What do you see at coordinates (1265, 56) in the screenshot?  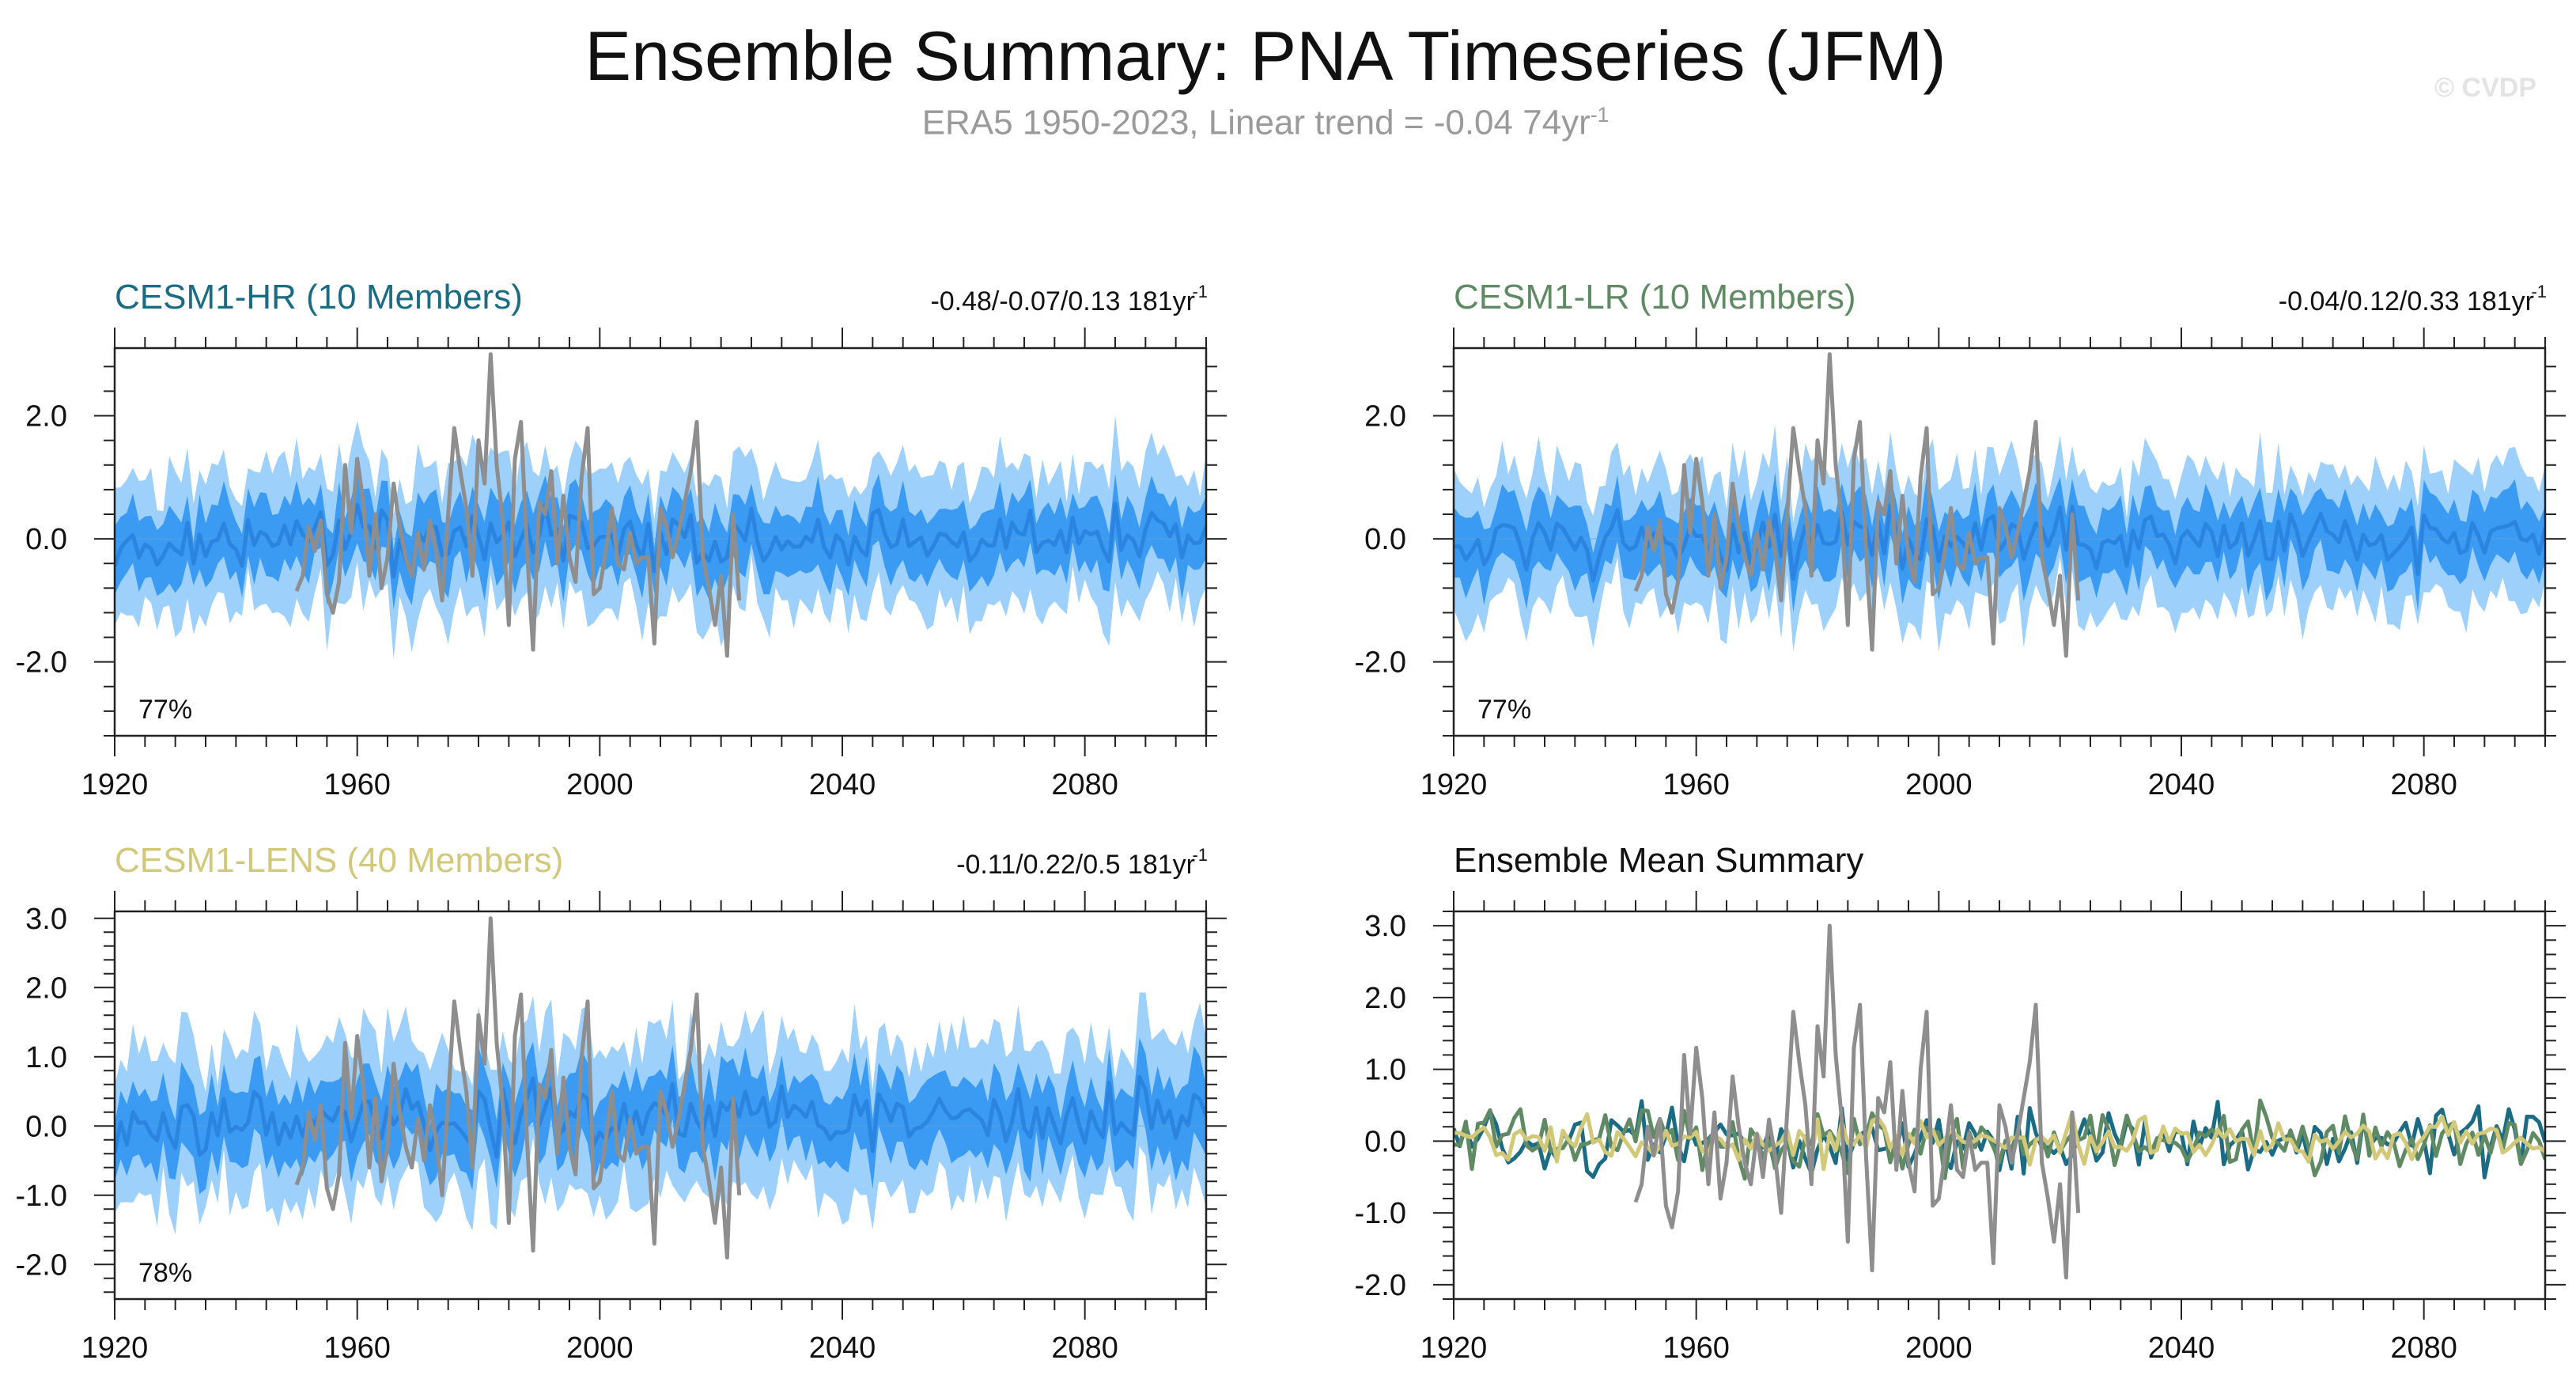 I see `figure-title: Ensemble Summary: PNA Timeseries (JFM)` at bounding box center [1265, 56].